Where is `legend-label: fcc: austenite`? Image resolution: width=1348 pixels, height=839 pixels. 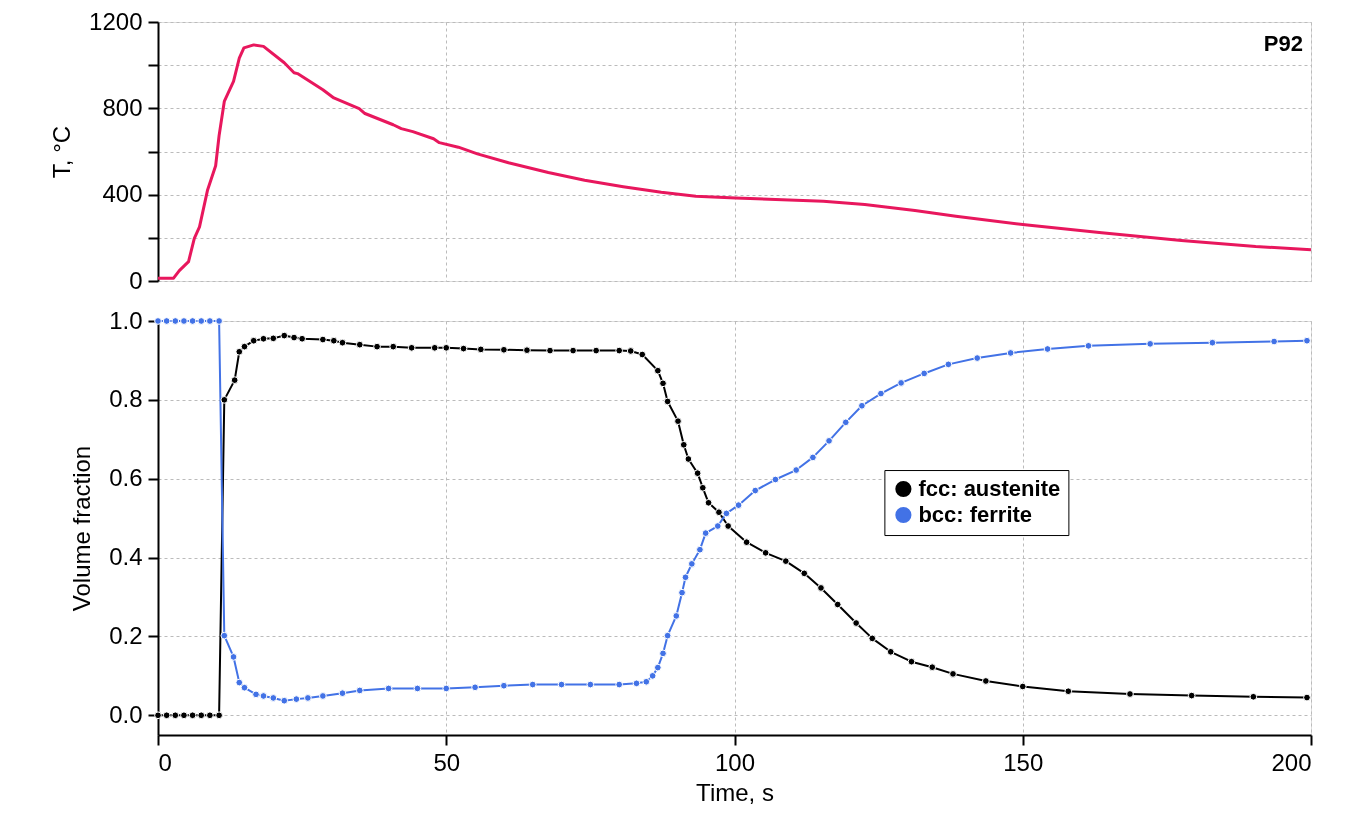
legend-label: fcc: austenite is located at coordinates (989, 489).